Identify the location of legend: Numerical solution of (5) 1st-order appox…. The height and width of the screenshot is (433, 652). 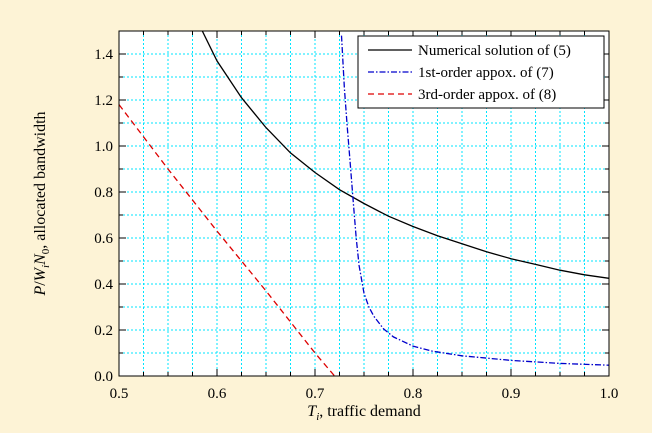
(481, 72).